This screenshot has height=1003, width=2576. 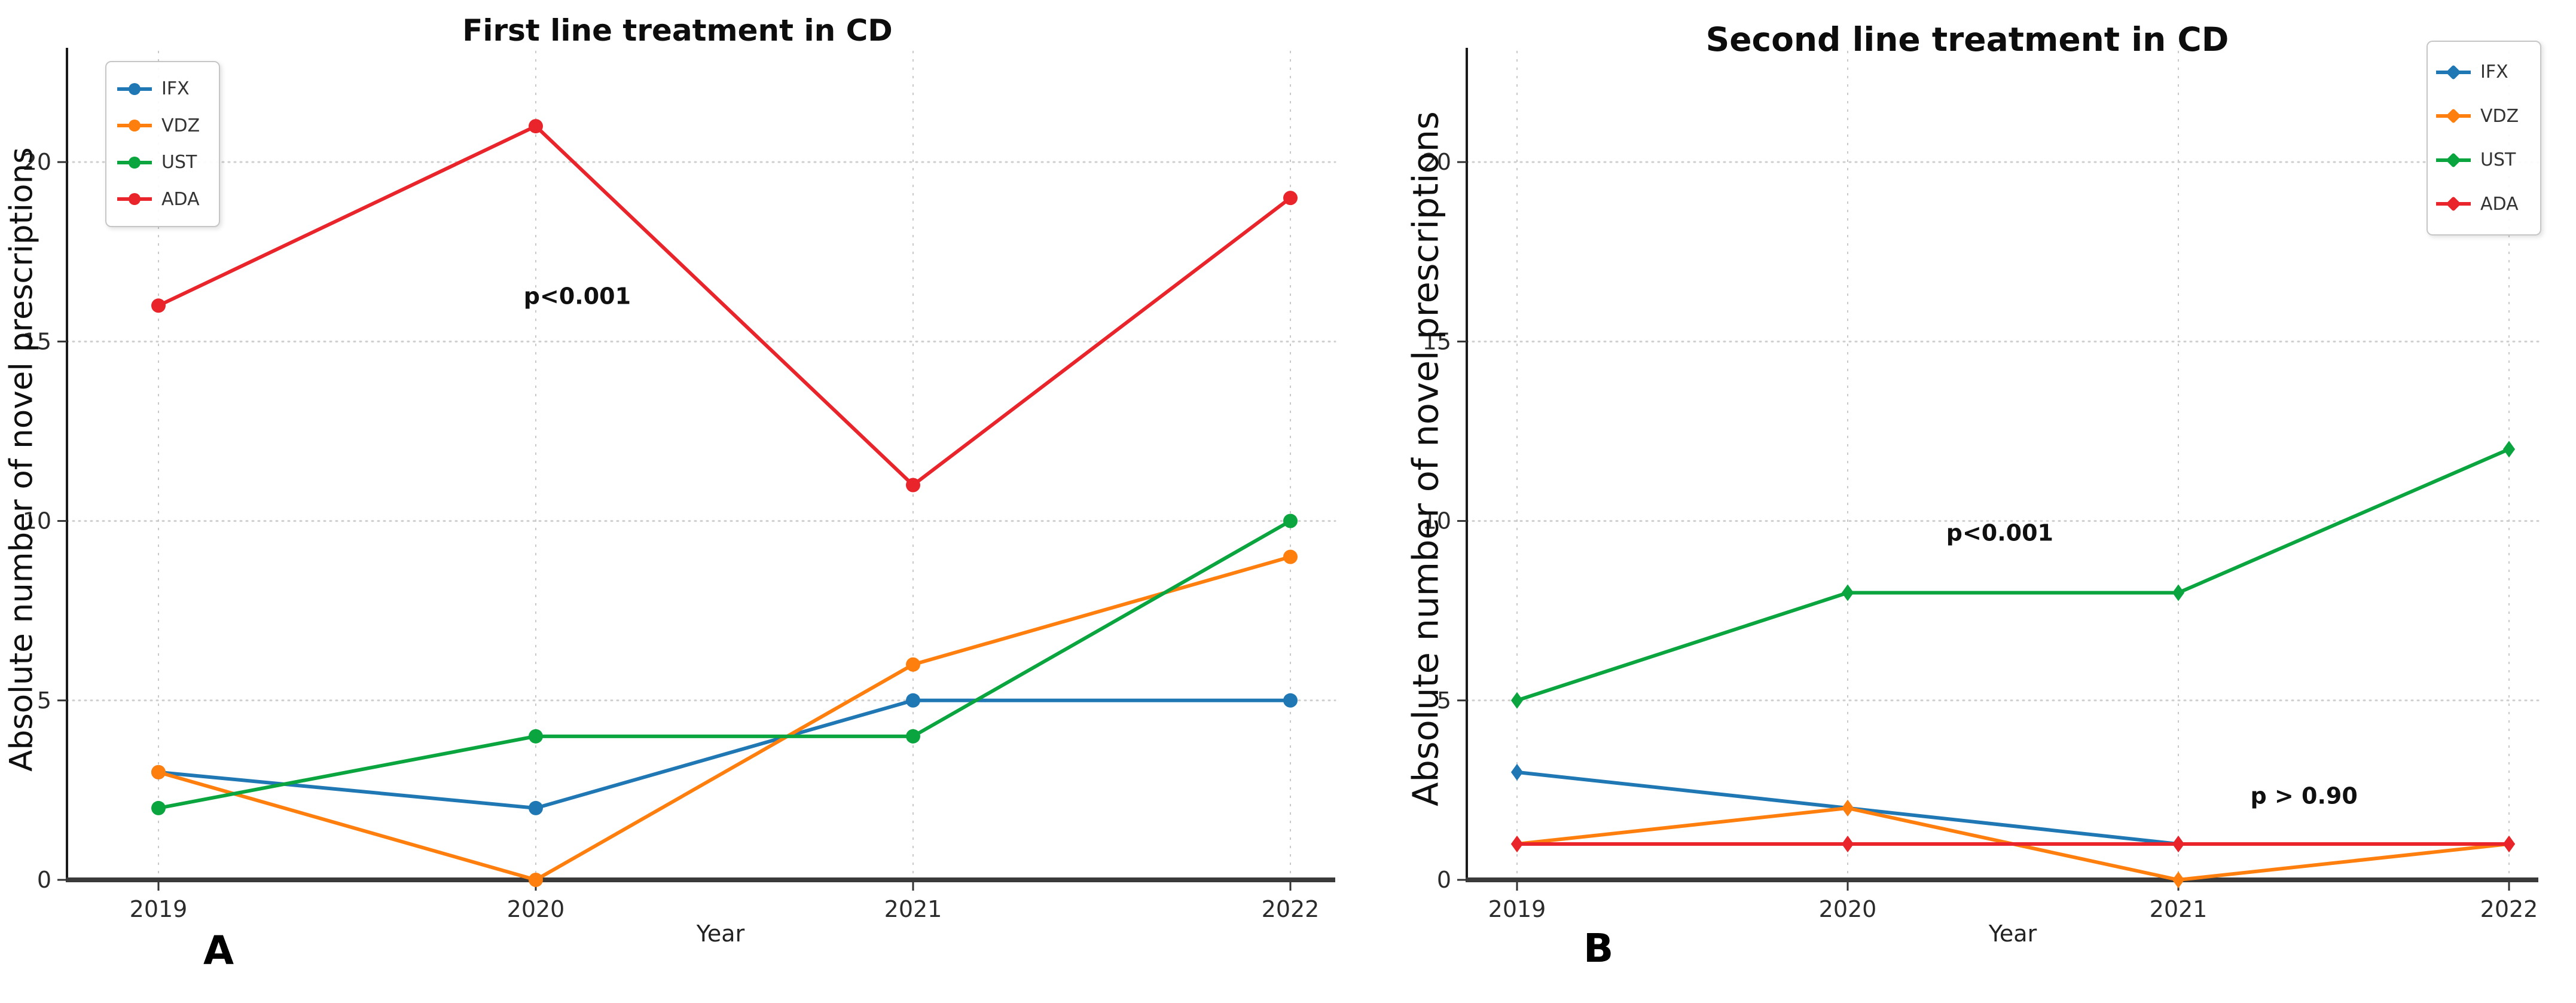 What do you see at coordinates (536, 807) in the screenshot?
I see `marker-IFX-2020` at bounding box center [536, 807].